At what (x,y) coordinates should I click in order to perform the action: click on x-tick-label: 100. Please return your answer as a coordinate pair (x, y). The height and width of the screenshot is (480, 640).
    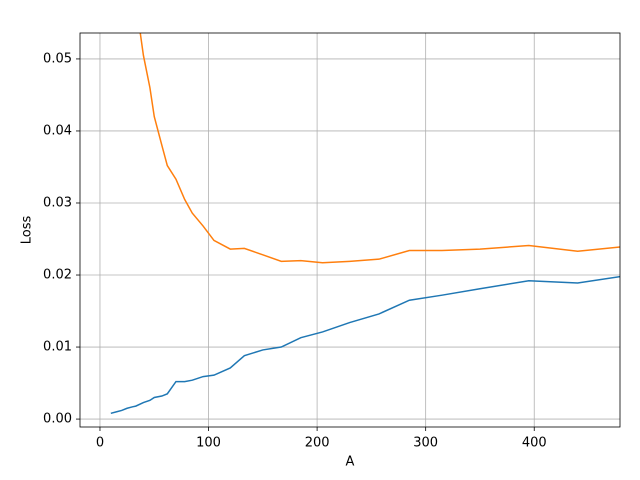
    Looking at the image, I should click on (208, 443).